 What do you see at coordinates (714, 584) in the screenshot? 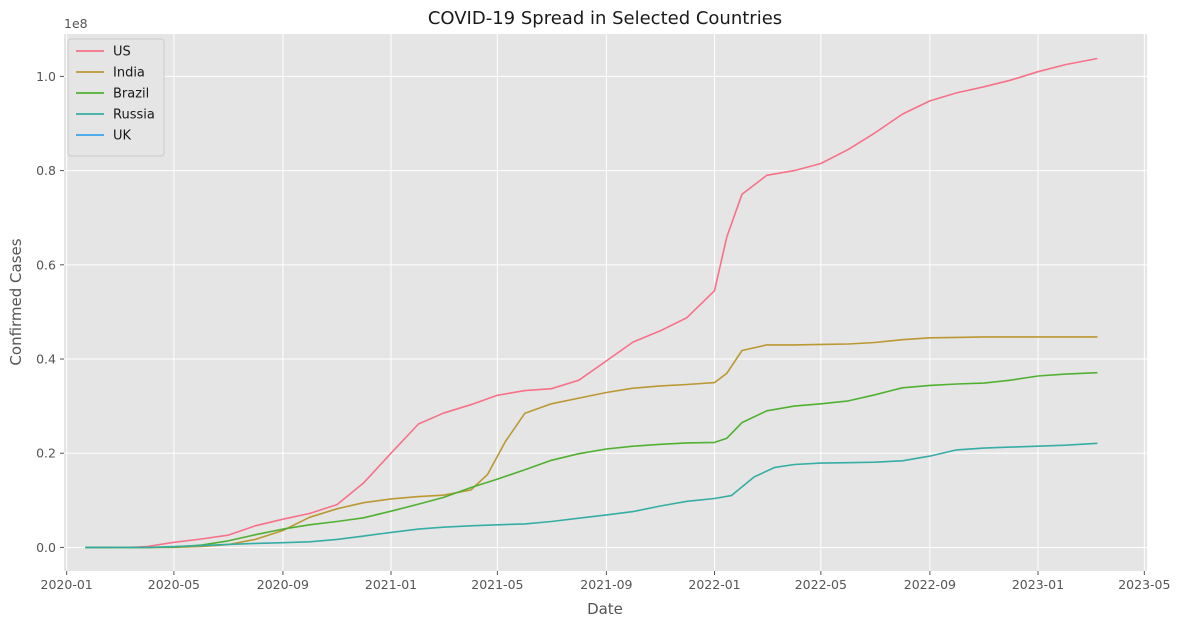
I see `x-tick-label: 2022-01` at bounding box center [714, 584].